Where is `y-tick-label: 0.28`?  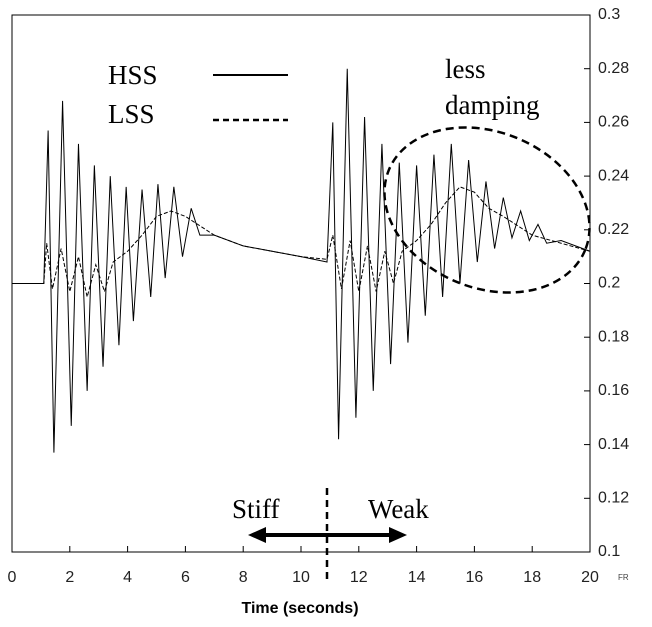
y-tick-label: 0.28 is located at coordinates (613, 68).